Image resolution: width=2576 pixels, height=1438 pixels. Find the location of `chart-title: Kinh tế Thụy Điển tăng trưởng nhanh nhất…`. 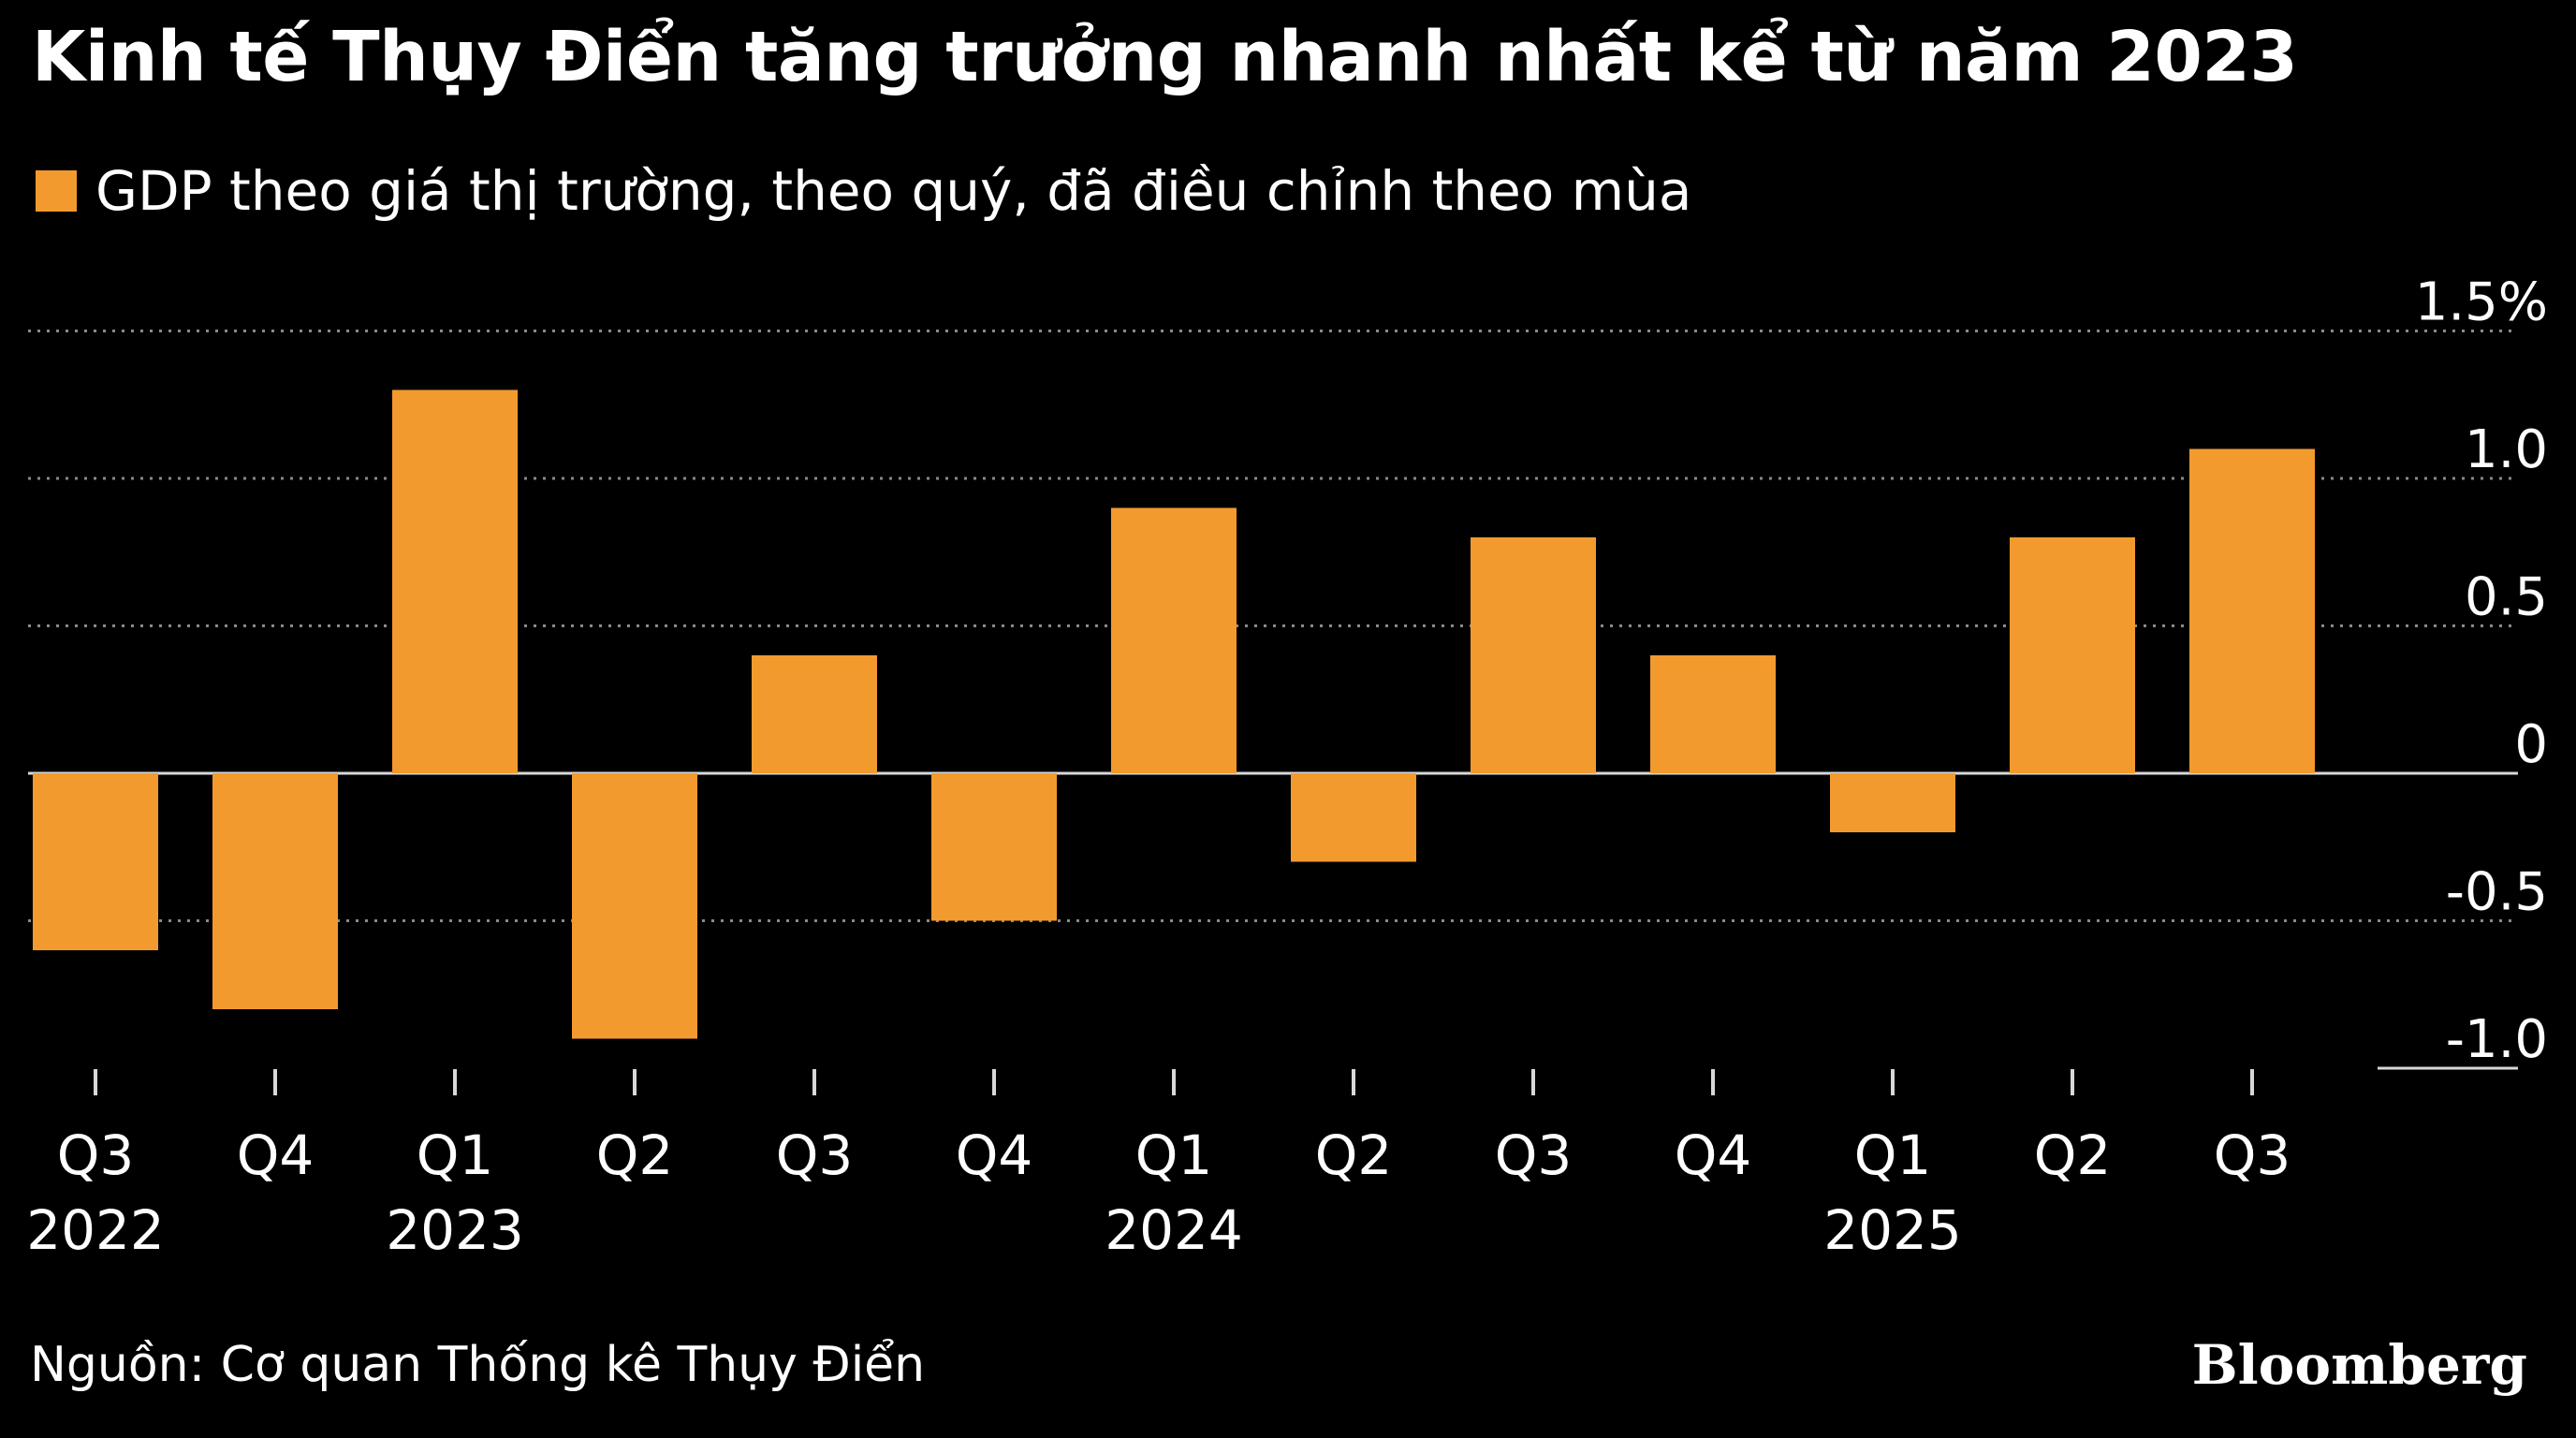

chart-title: Kinh tế Thụy Điển tăng trưởng nhanh nhất… is located at coordinates (1165, 57).